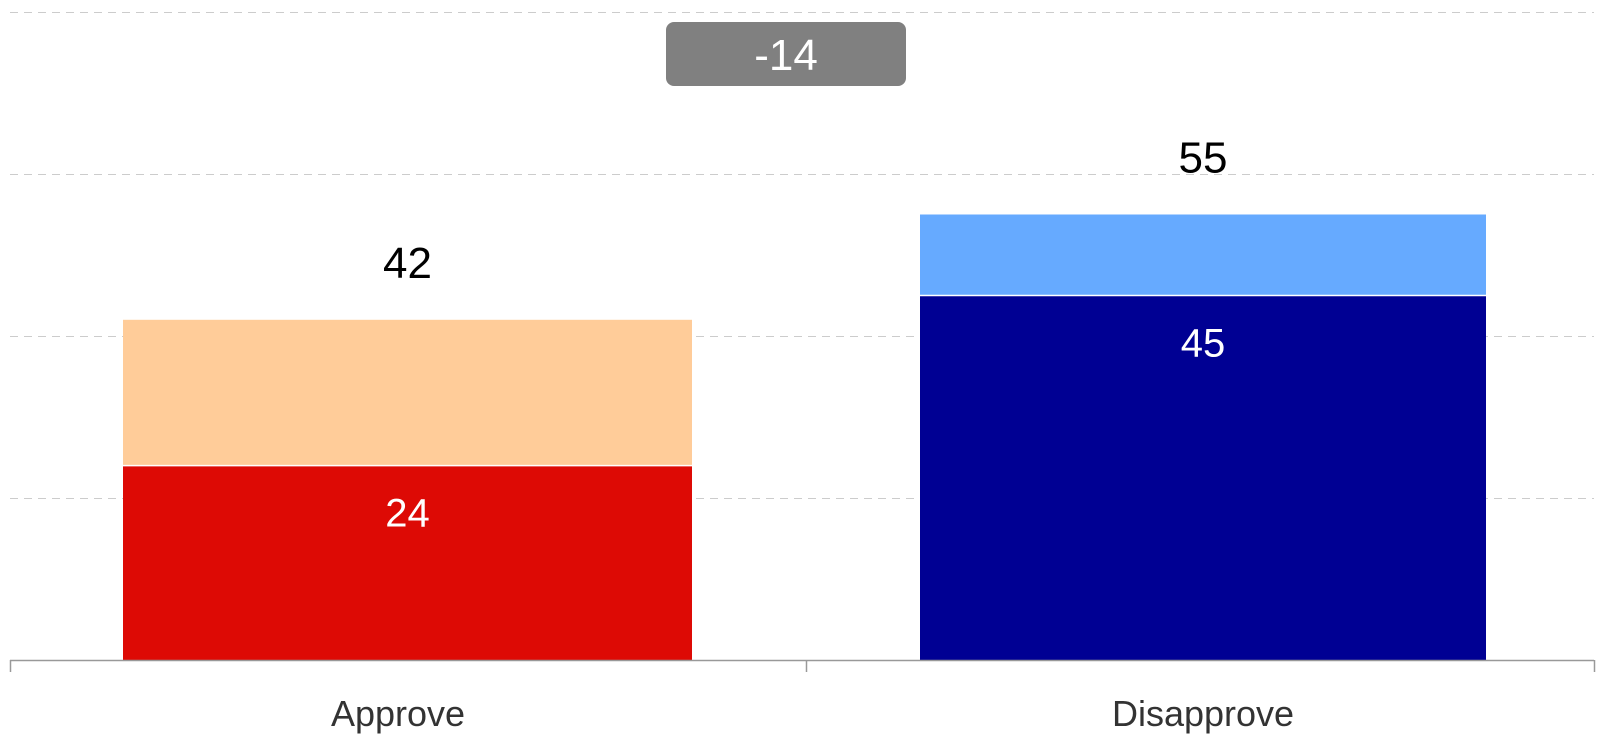  Describe the element at coordinates (407, 562) in the screenshot. I see `bar-segment-strong` at that location.